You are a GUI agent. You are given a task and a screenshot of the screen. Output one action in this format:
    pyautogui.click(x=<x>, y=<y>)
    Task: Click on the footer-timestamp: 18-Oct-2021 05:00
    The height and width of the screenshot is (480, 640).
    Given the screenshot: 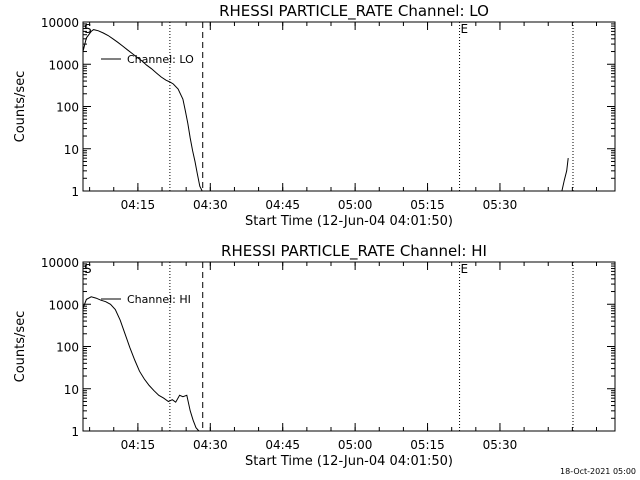 What is the action you would take?
    pyautogui.click(x=598, y=471)
    